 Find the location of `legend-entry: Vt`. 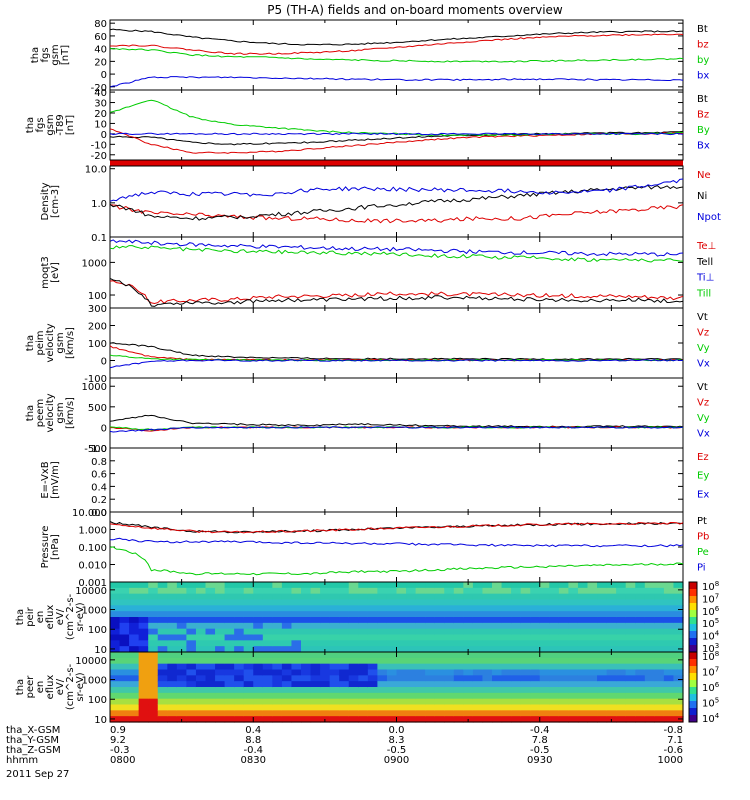

legend-entry: Vt is located at coordinates (702, 387).